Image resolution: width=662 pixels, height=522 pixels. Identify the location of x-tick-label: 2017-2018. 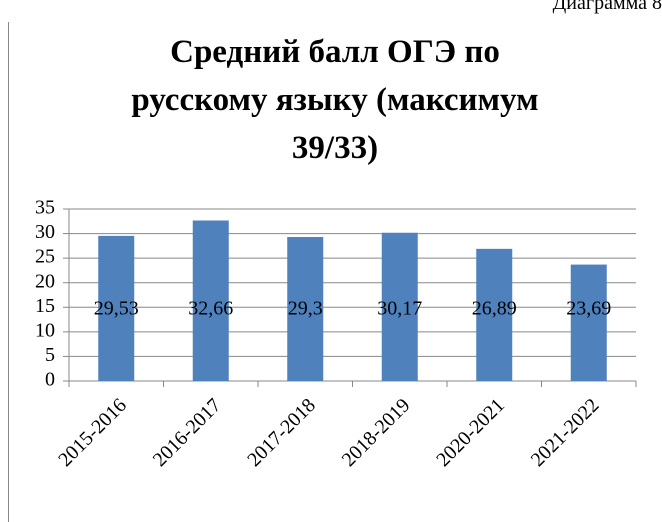
(281, 432).